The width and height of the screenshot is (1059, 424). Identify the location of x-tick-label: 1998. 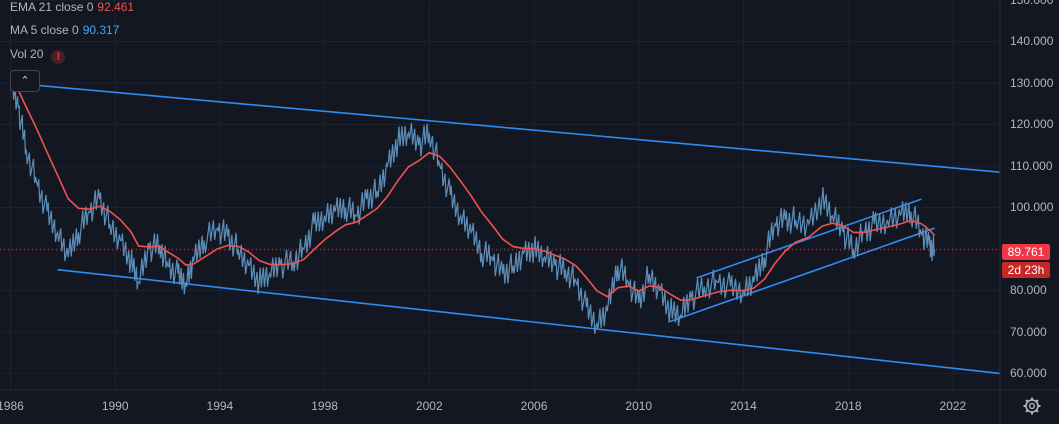
(324, 406).